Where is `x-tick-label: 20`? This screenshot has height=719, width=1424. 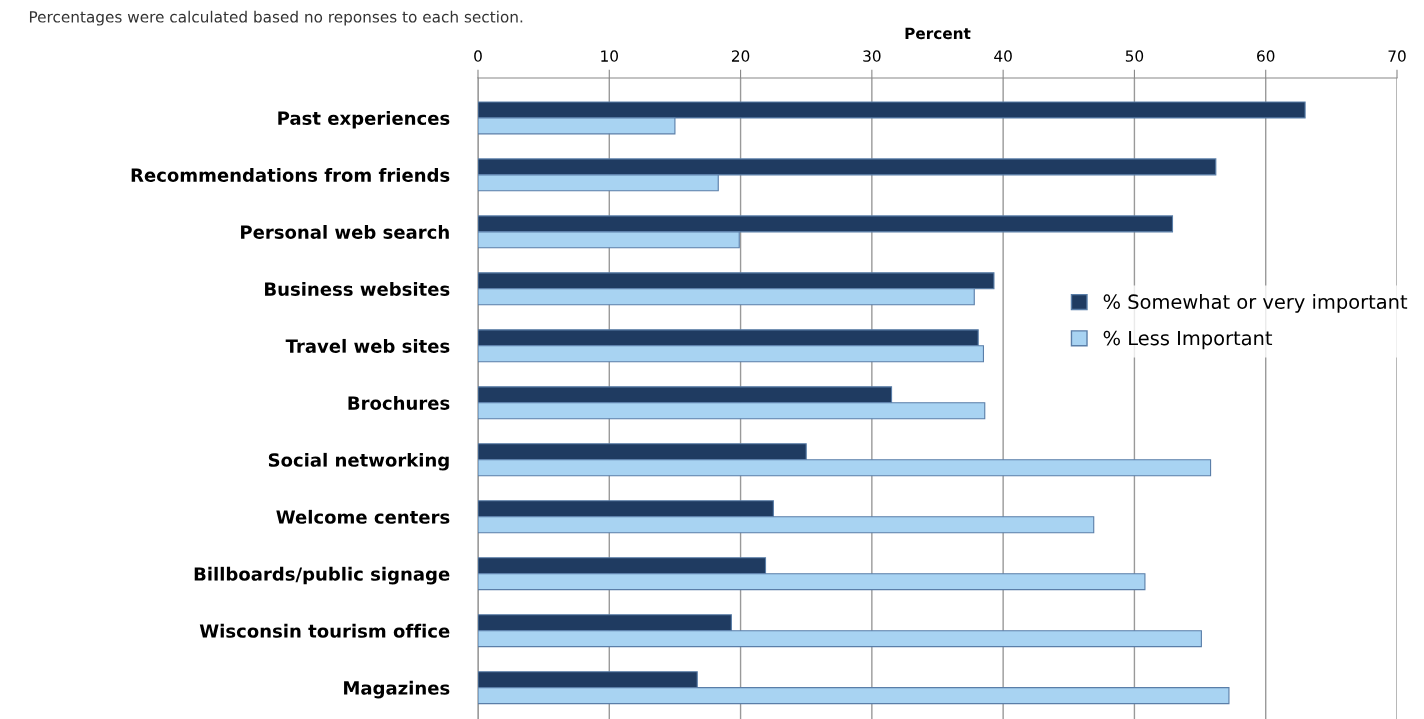
x-tick-label: 20 is located at coordinates (740, 56).